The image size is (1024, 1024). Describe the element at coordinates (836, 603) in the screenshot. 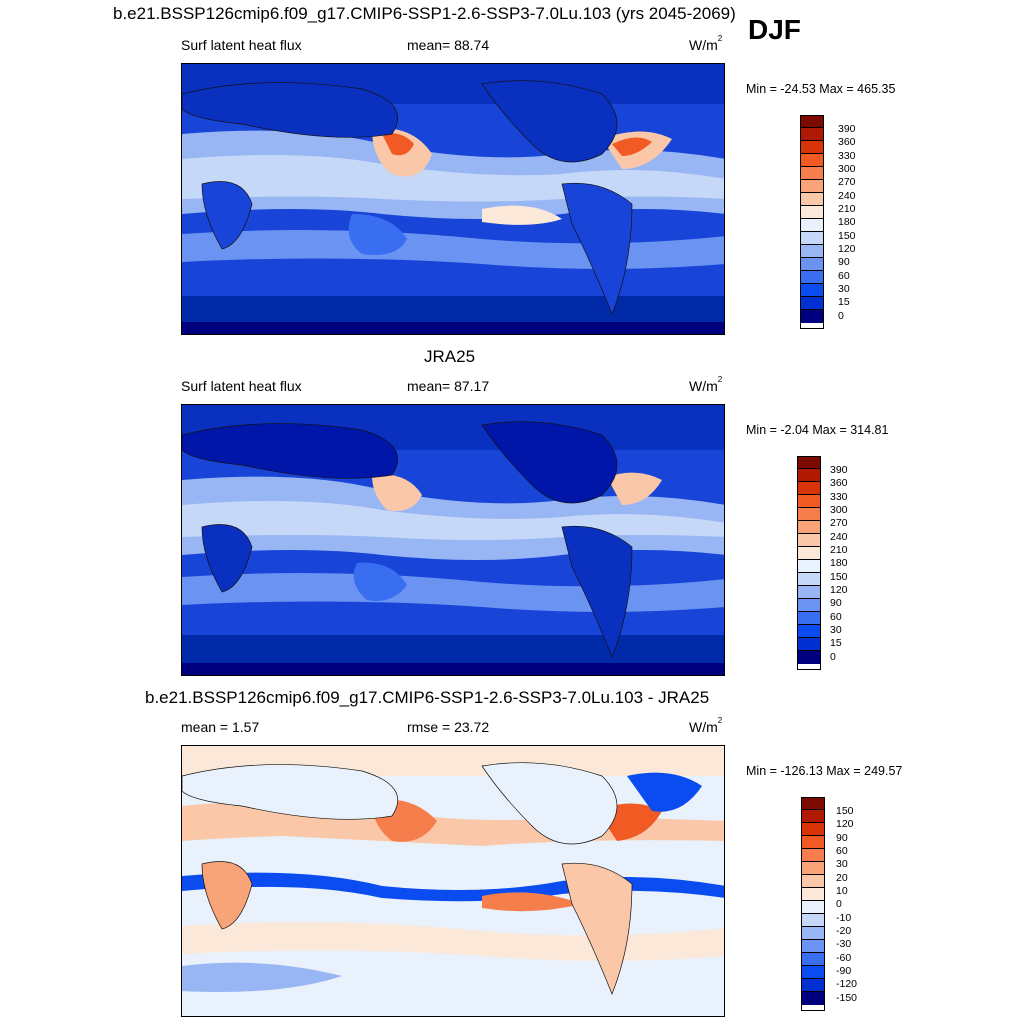

I see `panel-2-colorbar-tick: 90` at that location.